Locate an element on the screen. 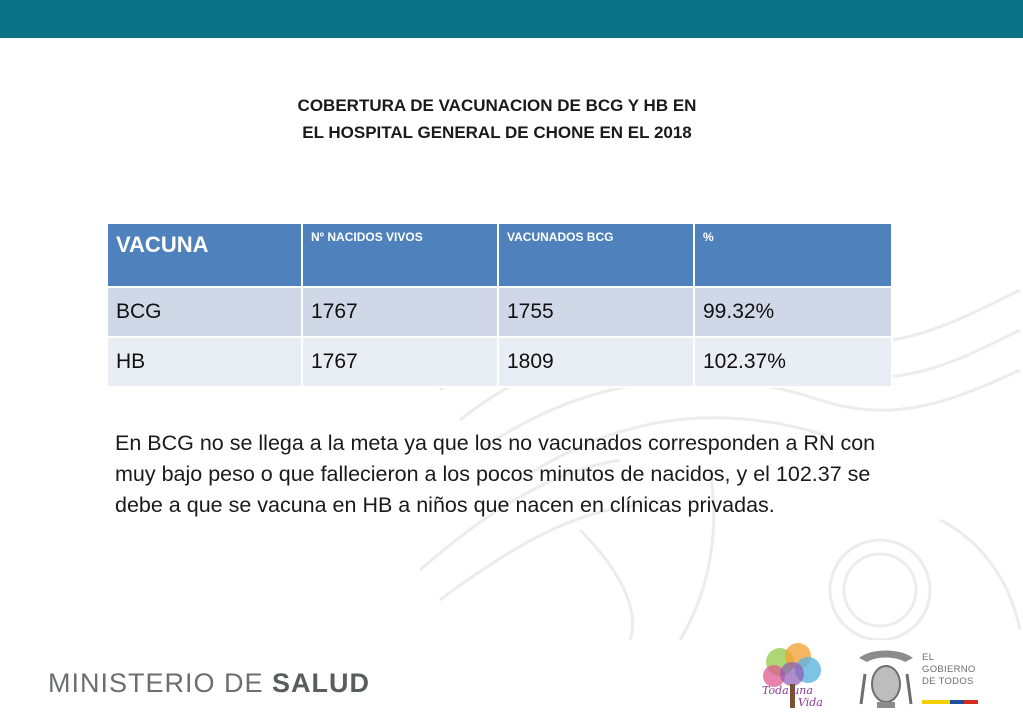 Image resolution: width=1023 pixels, height=724 pixels. column-header-vacuna: VACUNA is located at coordinates (204, 255).